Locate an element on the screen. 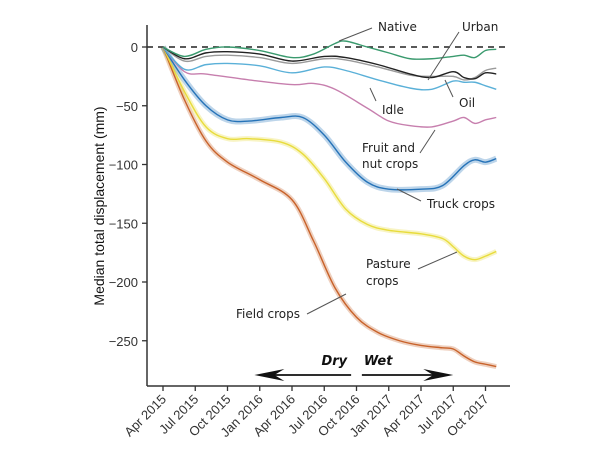  y-axis-title: Median total displacement (mm) is located at coordinates (99, 205).